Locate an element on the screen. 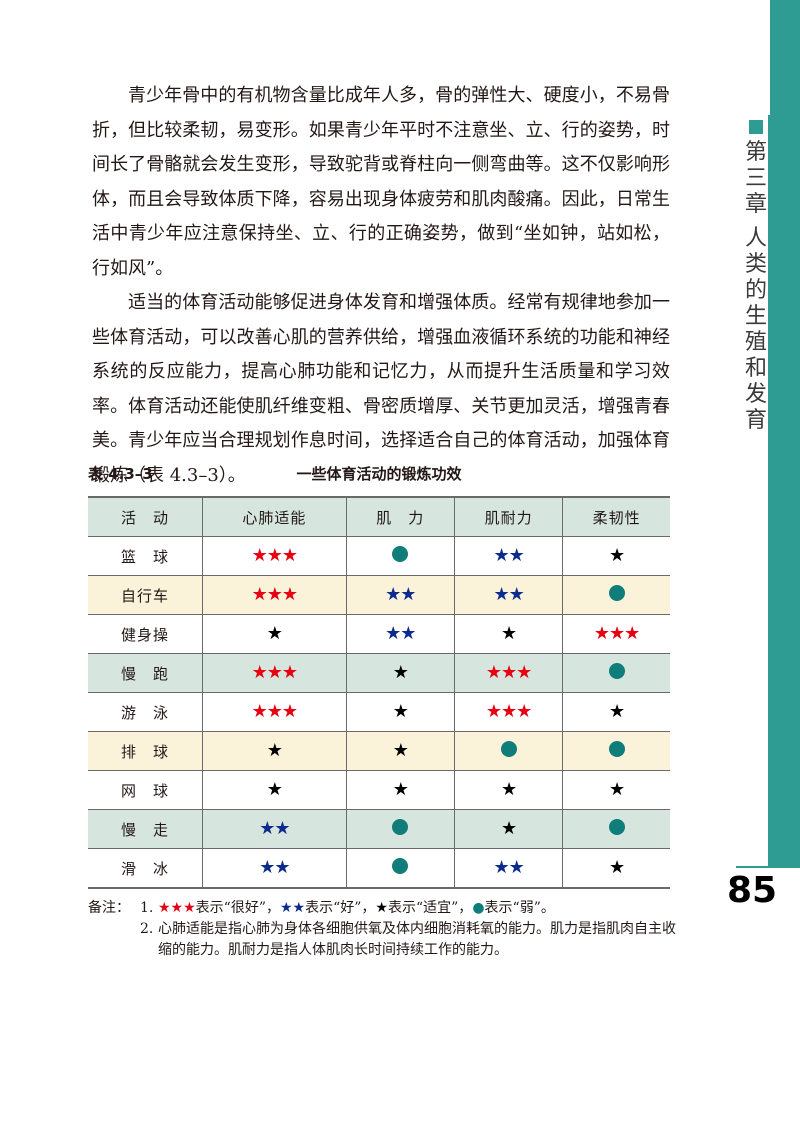  header-endurance: 肌耐力 is located at coordinates (508, 516).